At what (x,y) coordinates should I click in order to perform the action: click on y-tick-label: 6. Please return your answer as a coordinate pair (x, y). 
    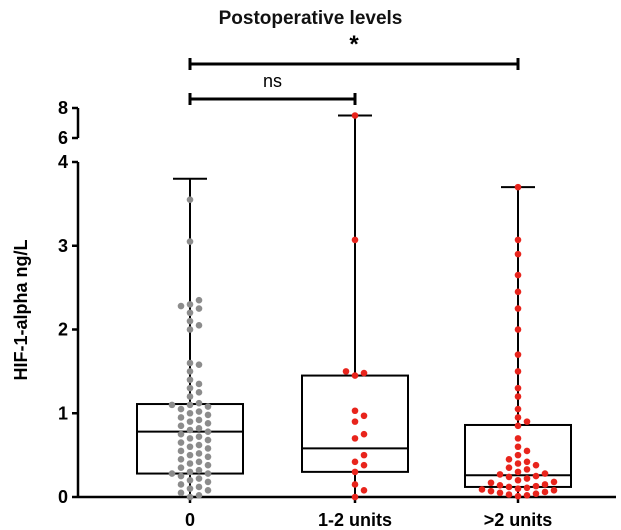
    Looking at the image, I should click on (63, 138).